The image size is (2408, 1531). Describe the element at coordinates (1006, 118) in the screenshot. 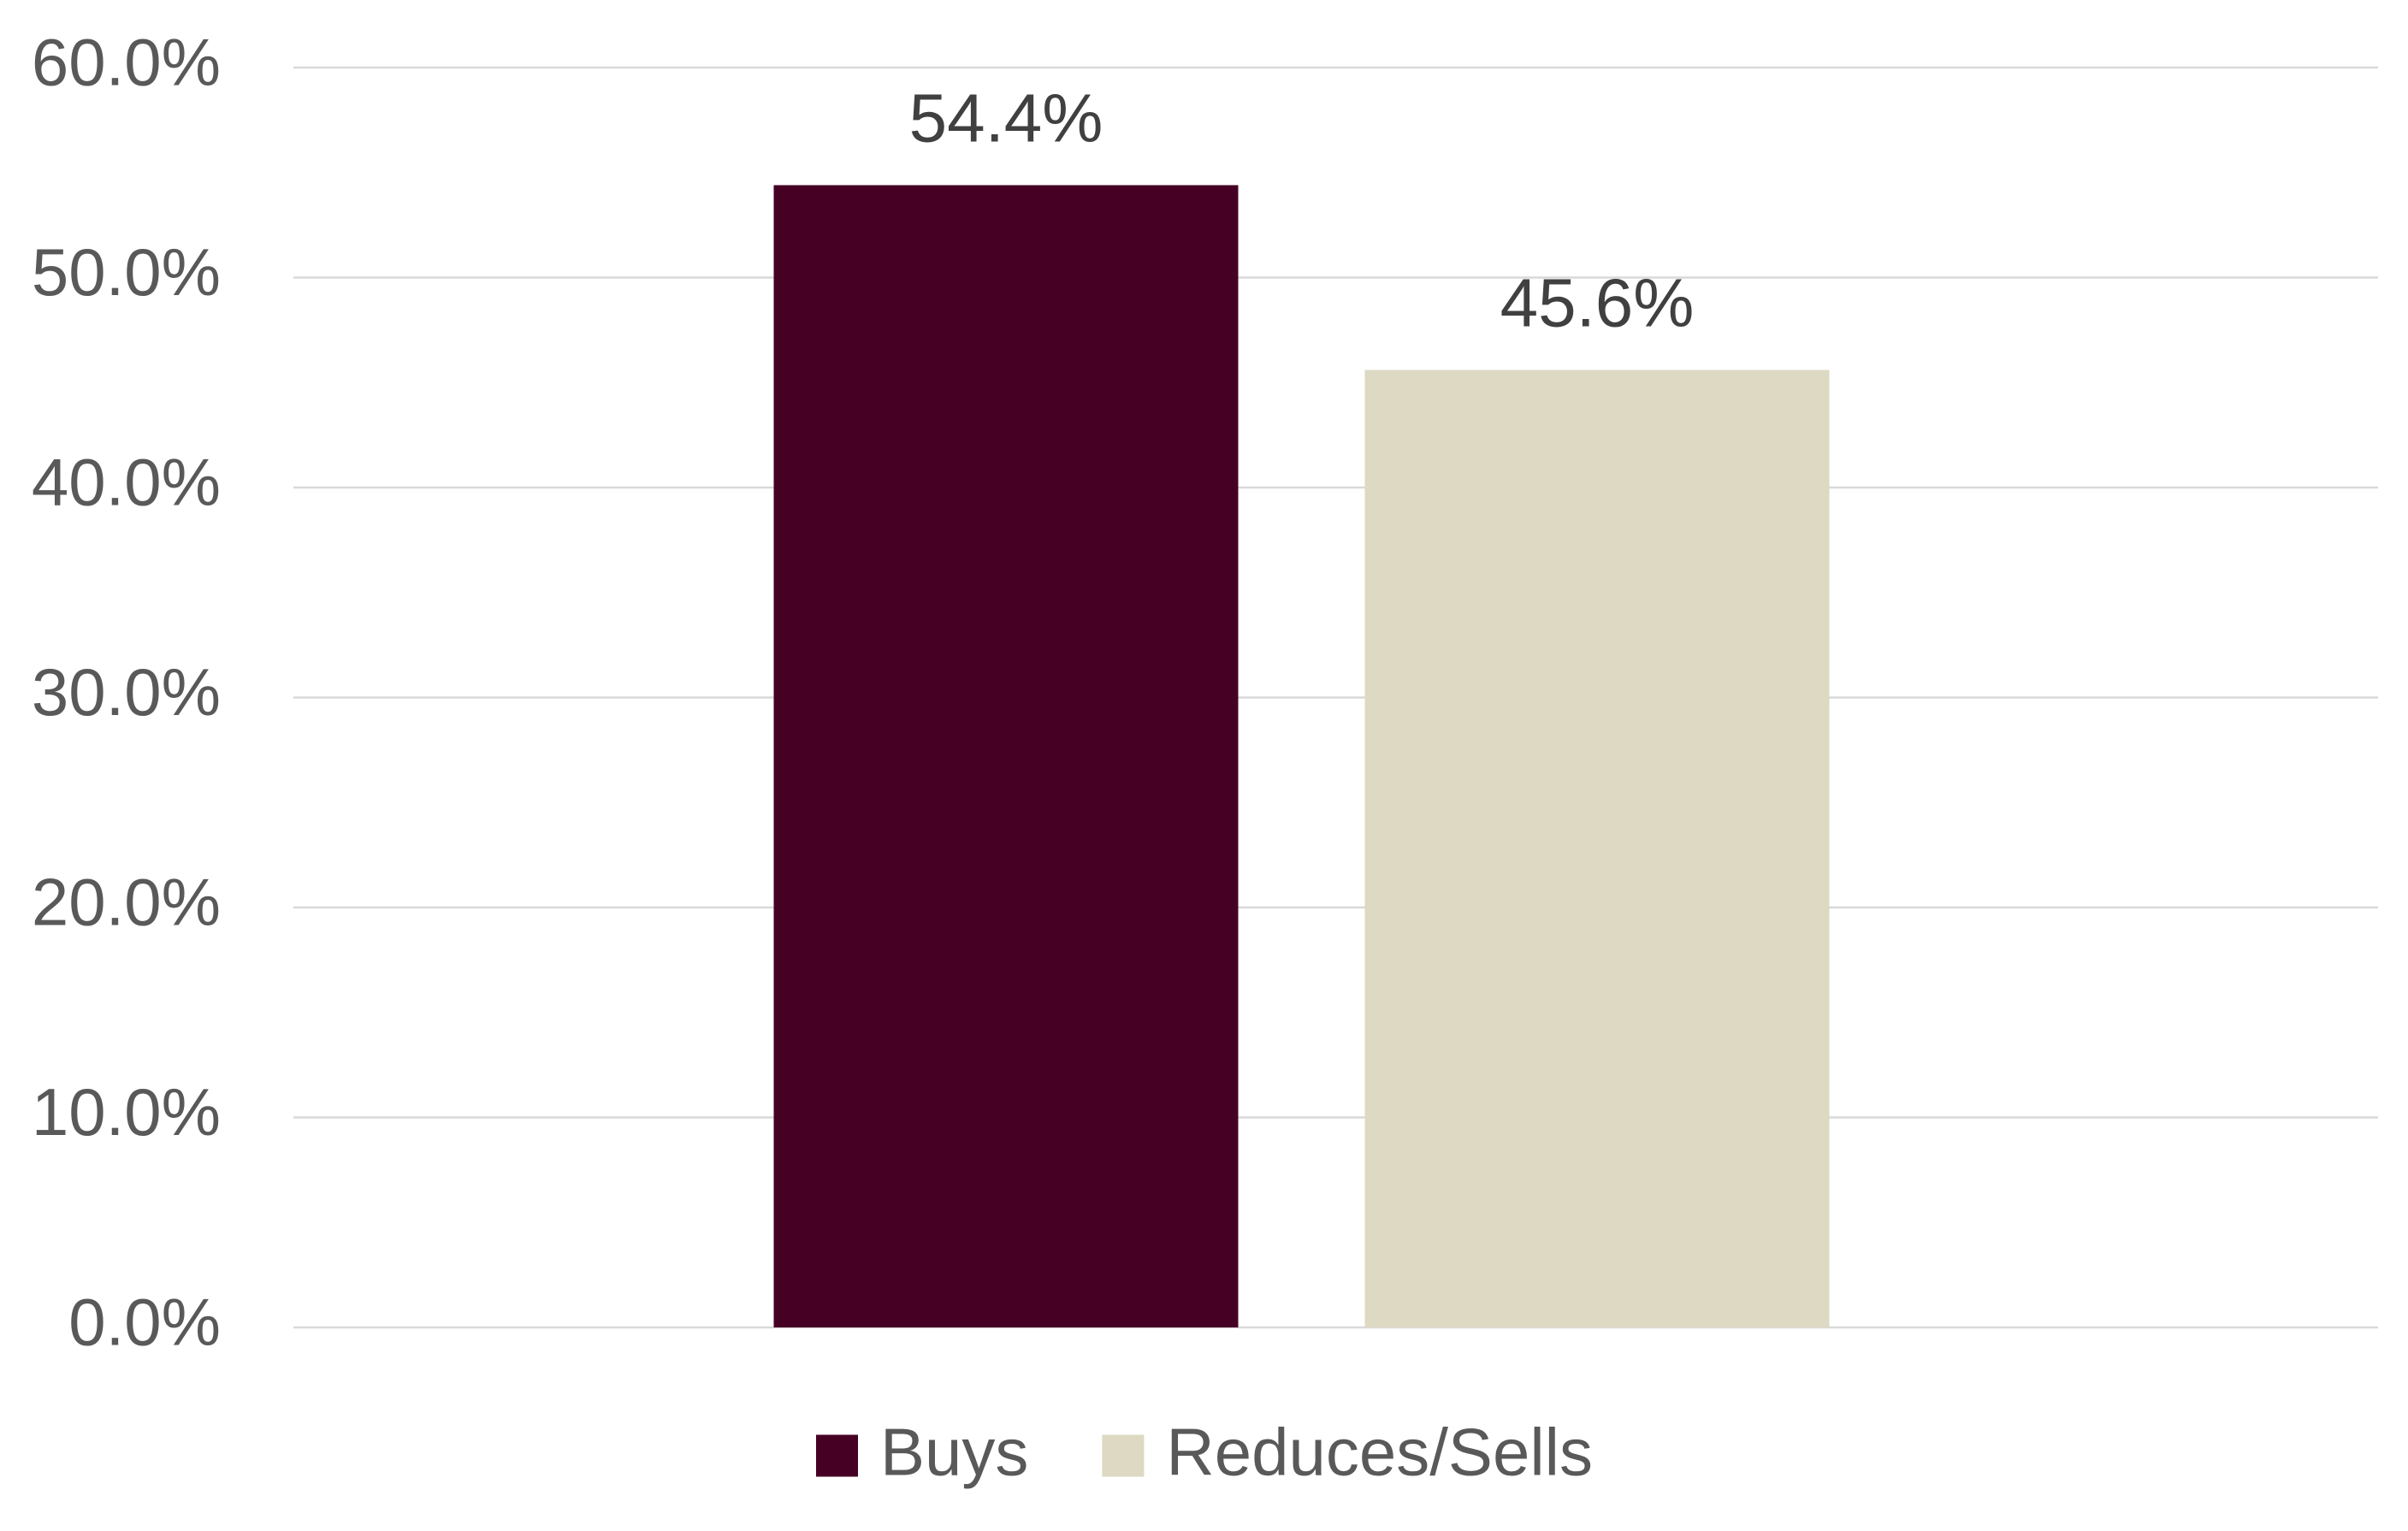

I see `data-label: 54.4%` at that location.